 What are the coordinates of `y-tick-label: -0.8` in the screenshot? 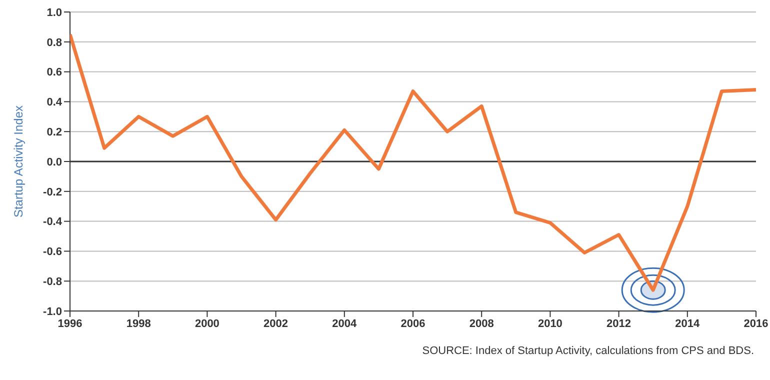 It's located at (52, 282).